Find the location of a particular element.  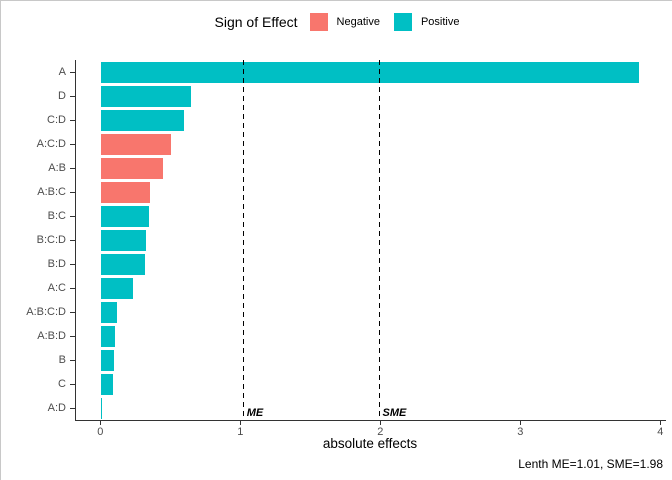

y-axis-row: A is located at coordinates (38, 72).